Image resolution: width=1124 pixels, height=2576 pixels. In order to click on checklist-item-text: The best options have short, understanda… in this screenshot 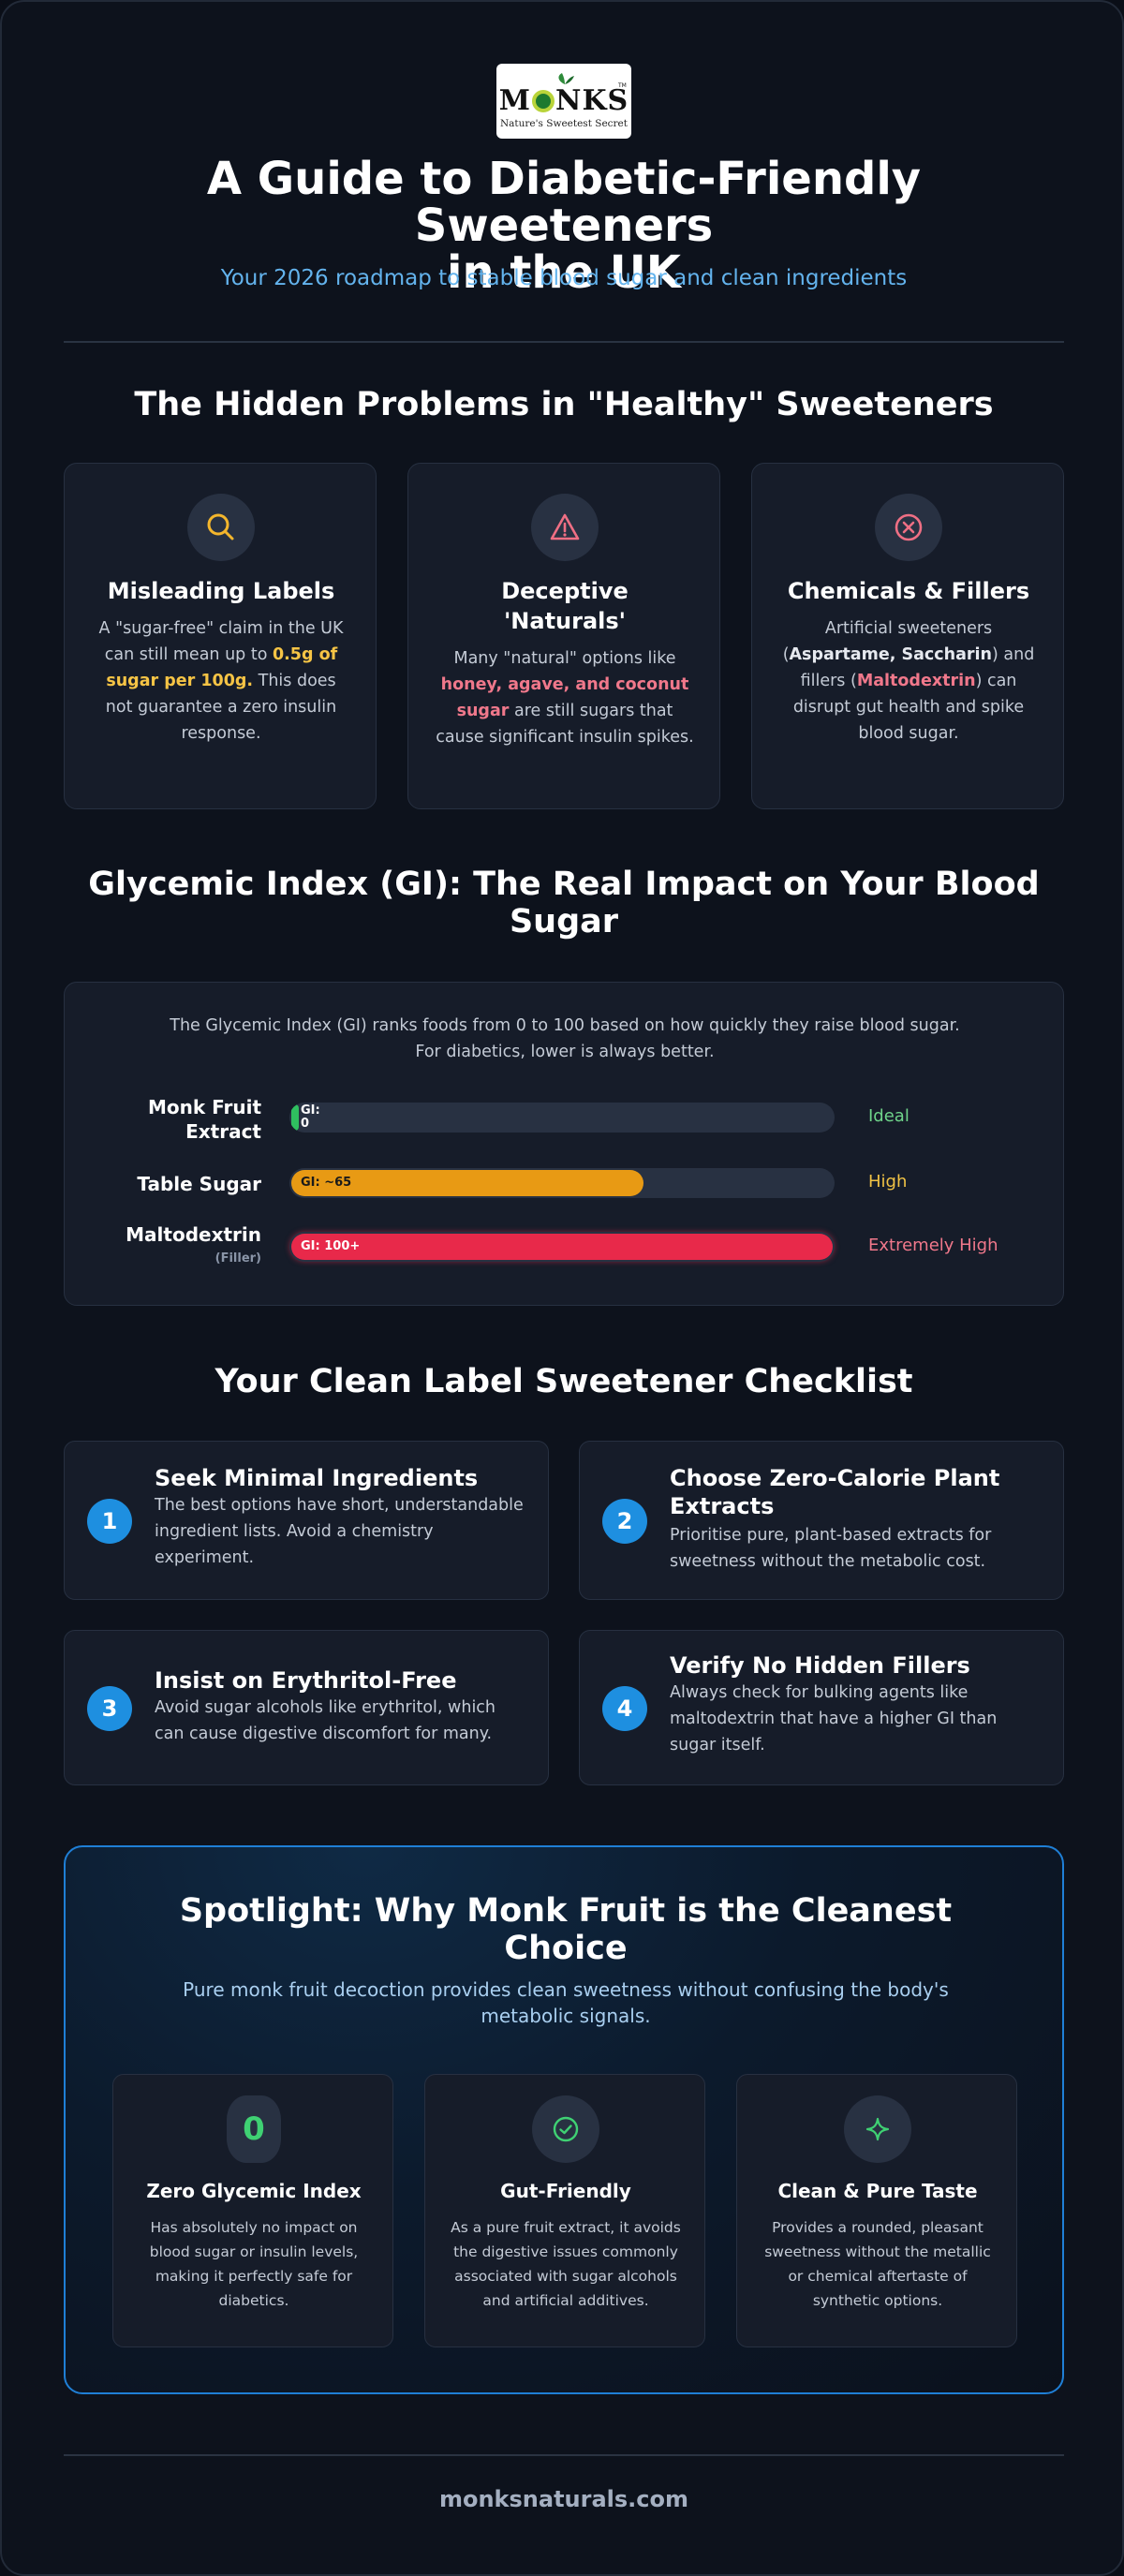, I will do `click(339, 1531)`.